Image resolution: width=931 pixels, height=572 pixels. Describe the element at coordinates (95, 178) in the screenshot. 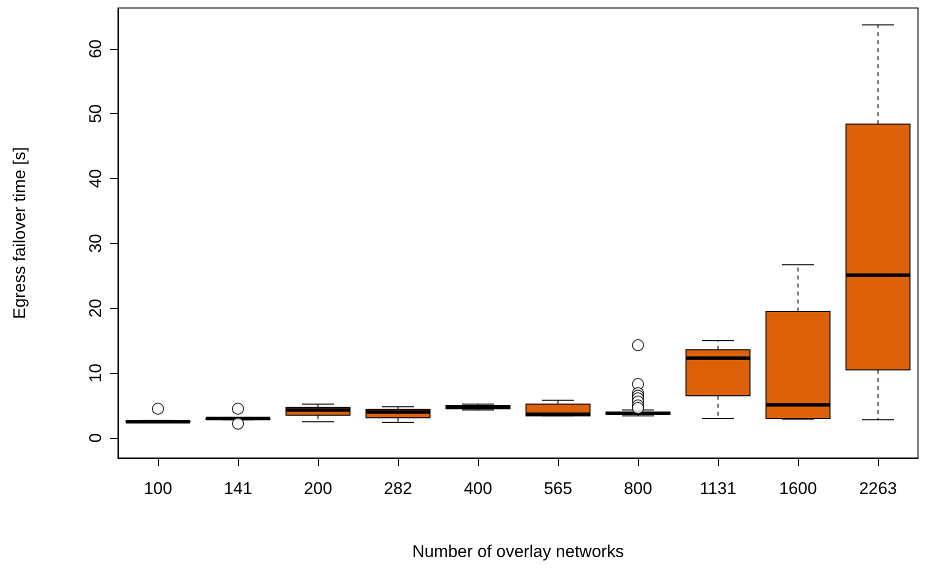

I see `y-tick-label: 40` at that location.